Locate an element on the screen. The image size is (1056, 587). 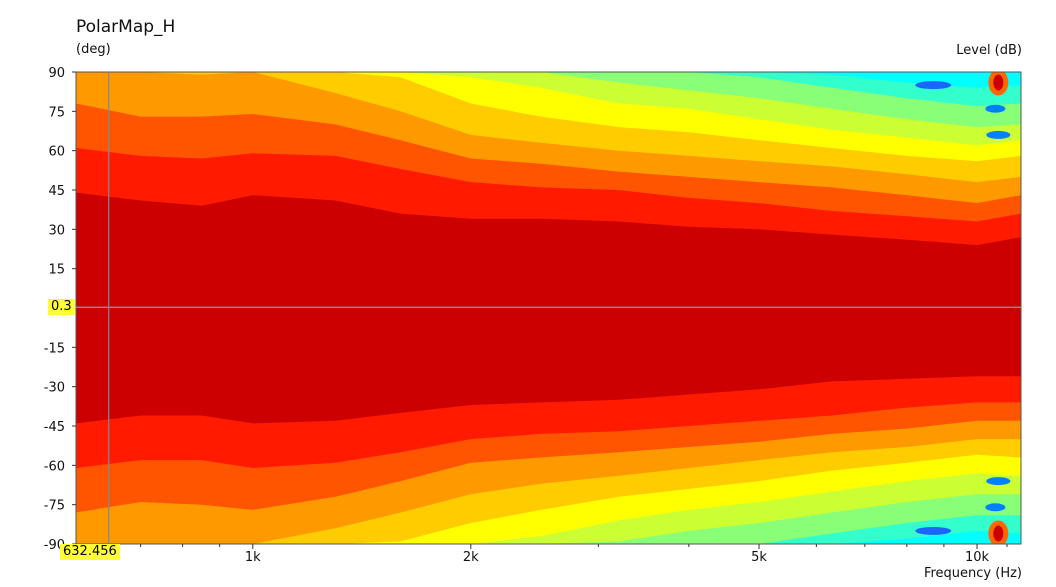
cursor-y-readout: 0.3 is located at coordinates (61, 307).